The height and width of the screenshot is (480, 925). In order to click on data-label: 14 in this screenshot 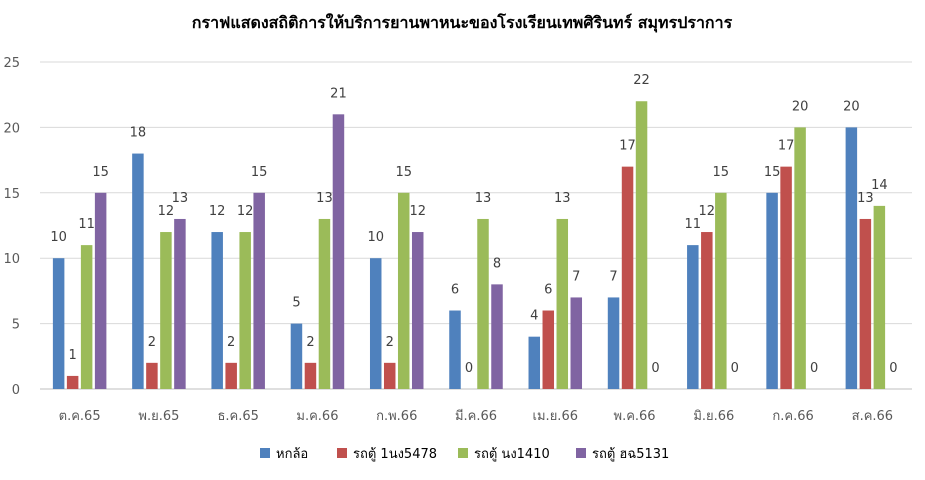, I will do `click(879, 185)`.